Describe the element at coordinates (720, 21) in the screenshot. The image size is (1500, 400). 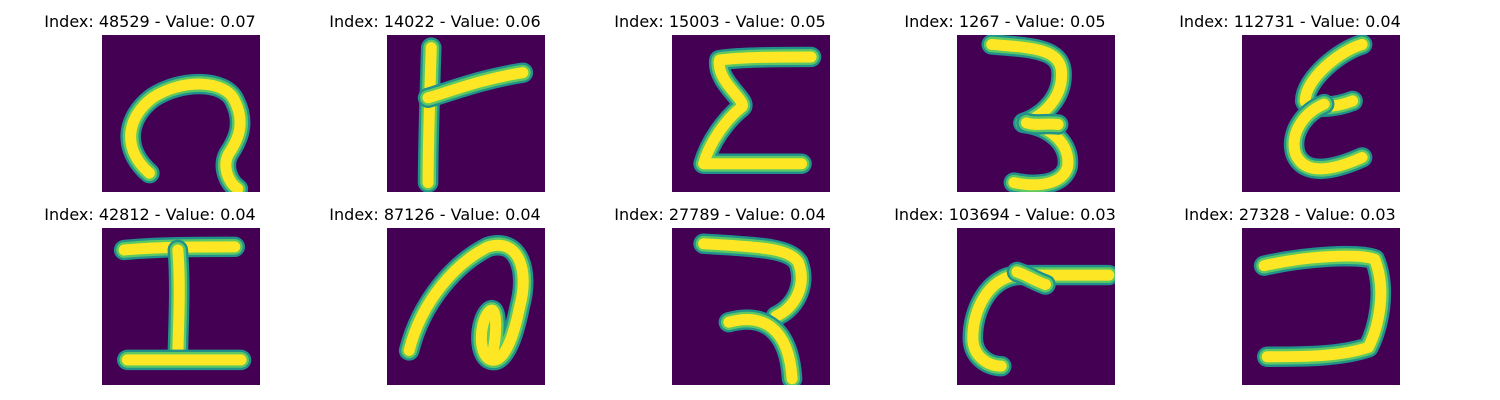
I see `panel-title: Index: 15003 - Value: 0.05` at that location.